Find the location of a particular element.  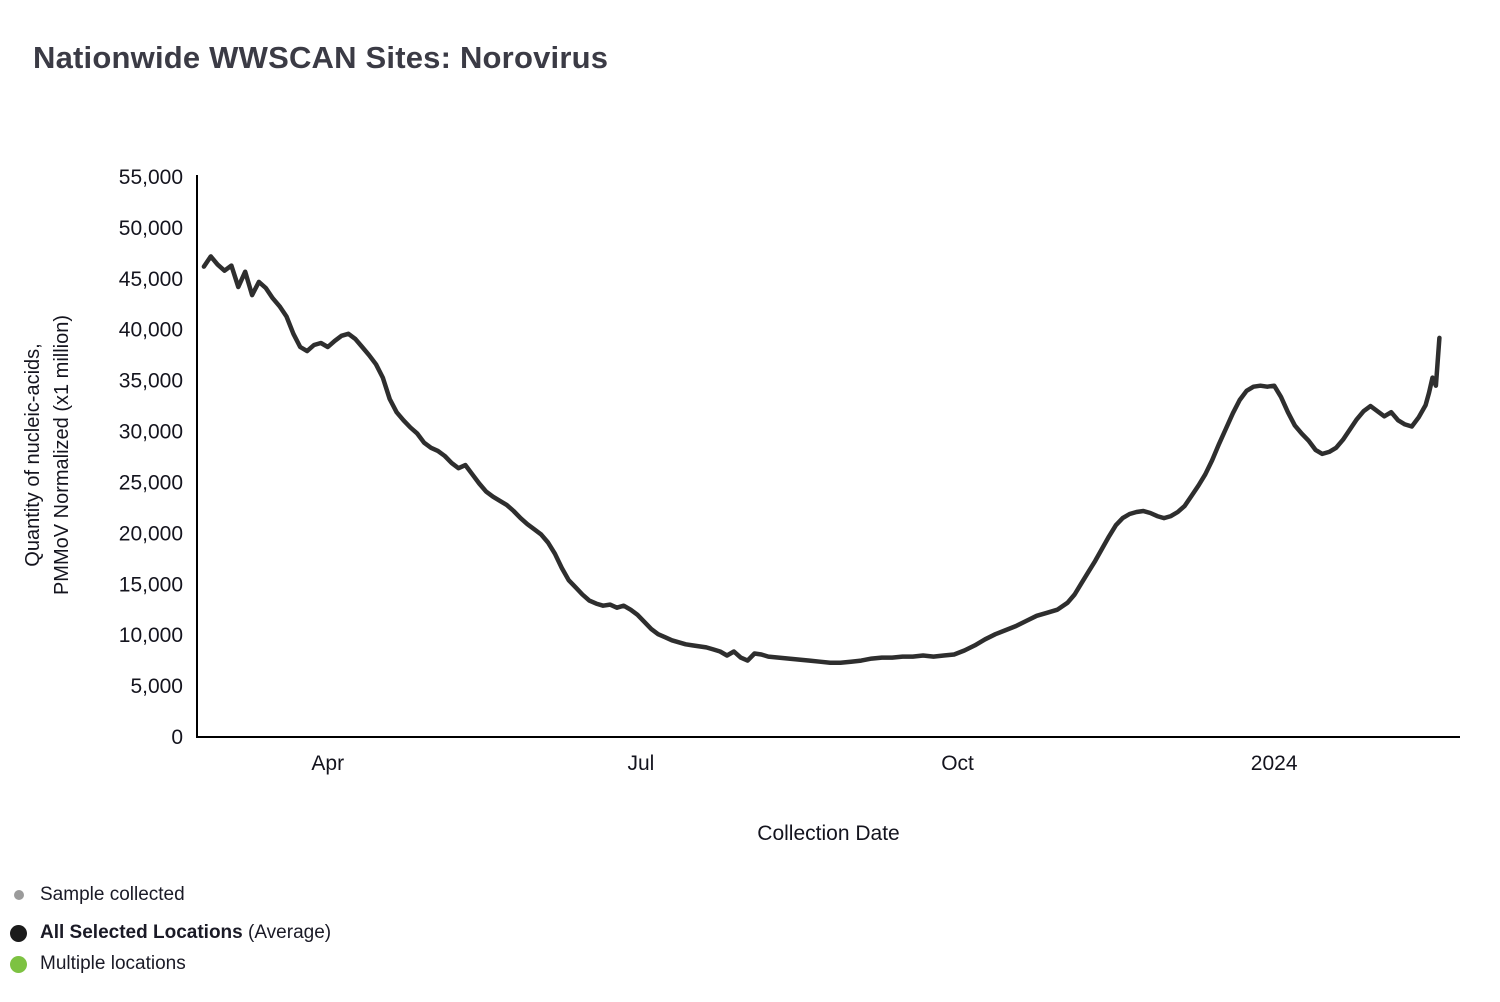

legend-item-all-selected-locations: All Selected Locations (Average) is located at coordinates (169, 933).